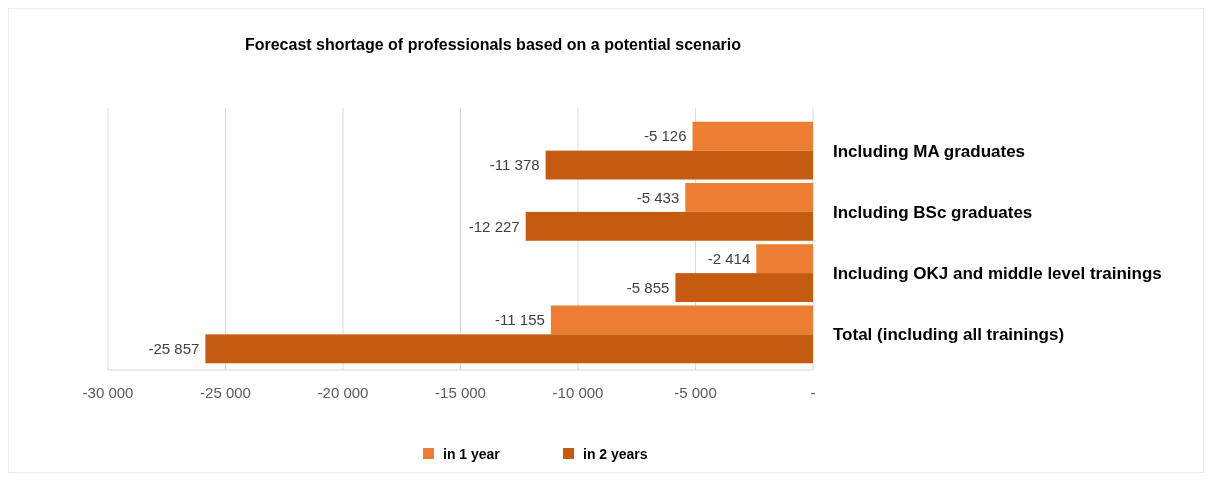 This screenshot has width=1212, height=481. Describe the element at coordinates (695, 392) in the screenshot. I see `x-tick-label: -5 000` at that location.